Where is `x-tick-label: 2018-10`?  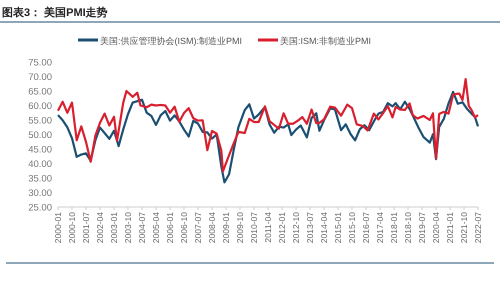 x-tick-label: 2018-10 is located at coordinates (408, 228).